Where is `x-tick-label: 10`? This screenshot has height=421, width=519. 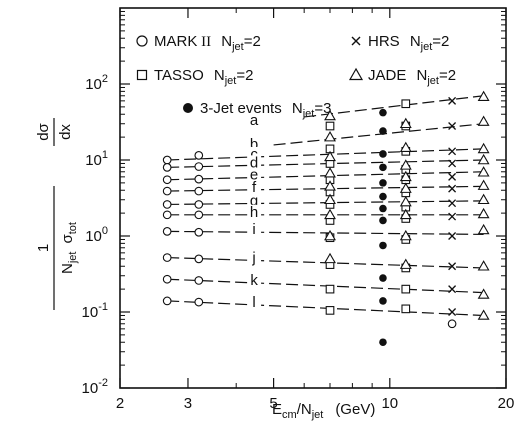 x-tick-label: 10 is located at coordinates (389, 403).